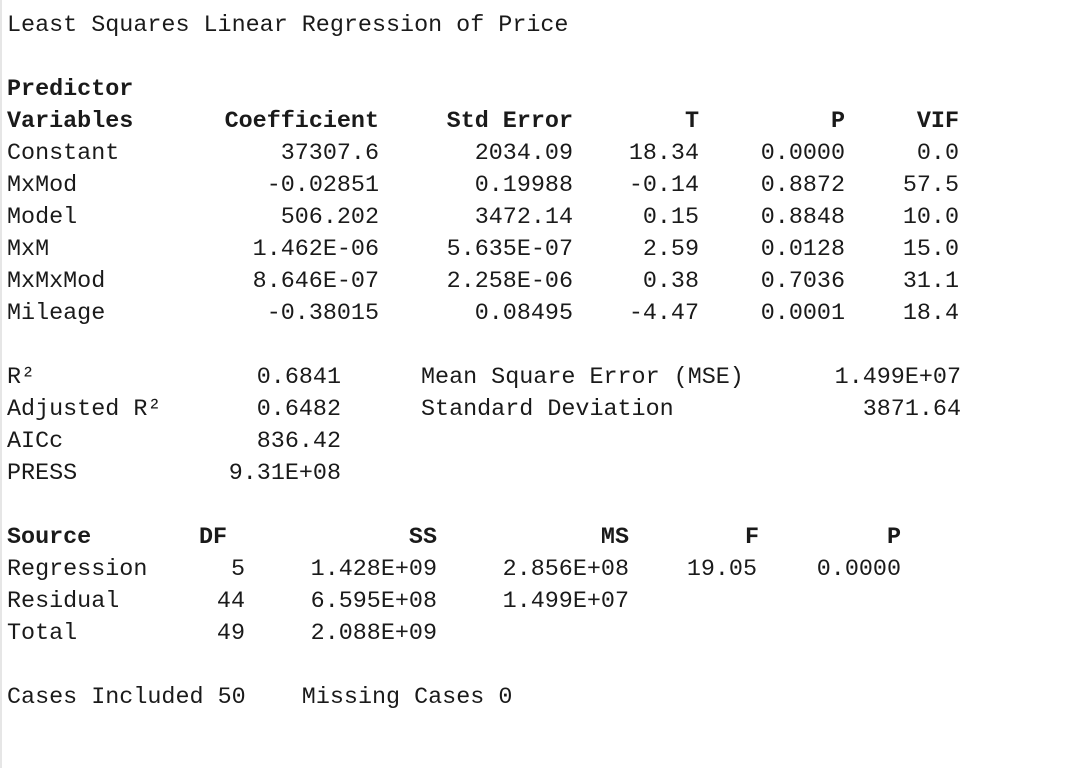 The height and width of the screenshot is (768, 1074). I want to click on table-row: Constant 37307.6 2034.09 18.34 0.0000 0.0, so click(484, 154).